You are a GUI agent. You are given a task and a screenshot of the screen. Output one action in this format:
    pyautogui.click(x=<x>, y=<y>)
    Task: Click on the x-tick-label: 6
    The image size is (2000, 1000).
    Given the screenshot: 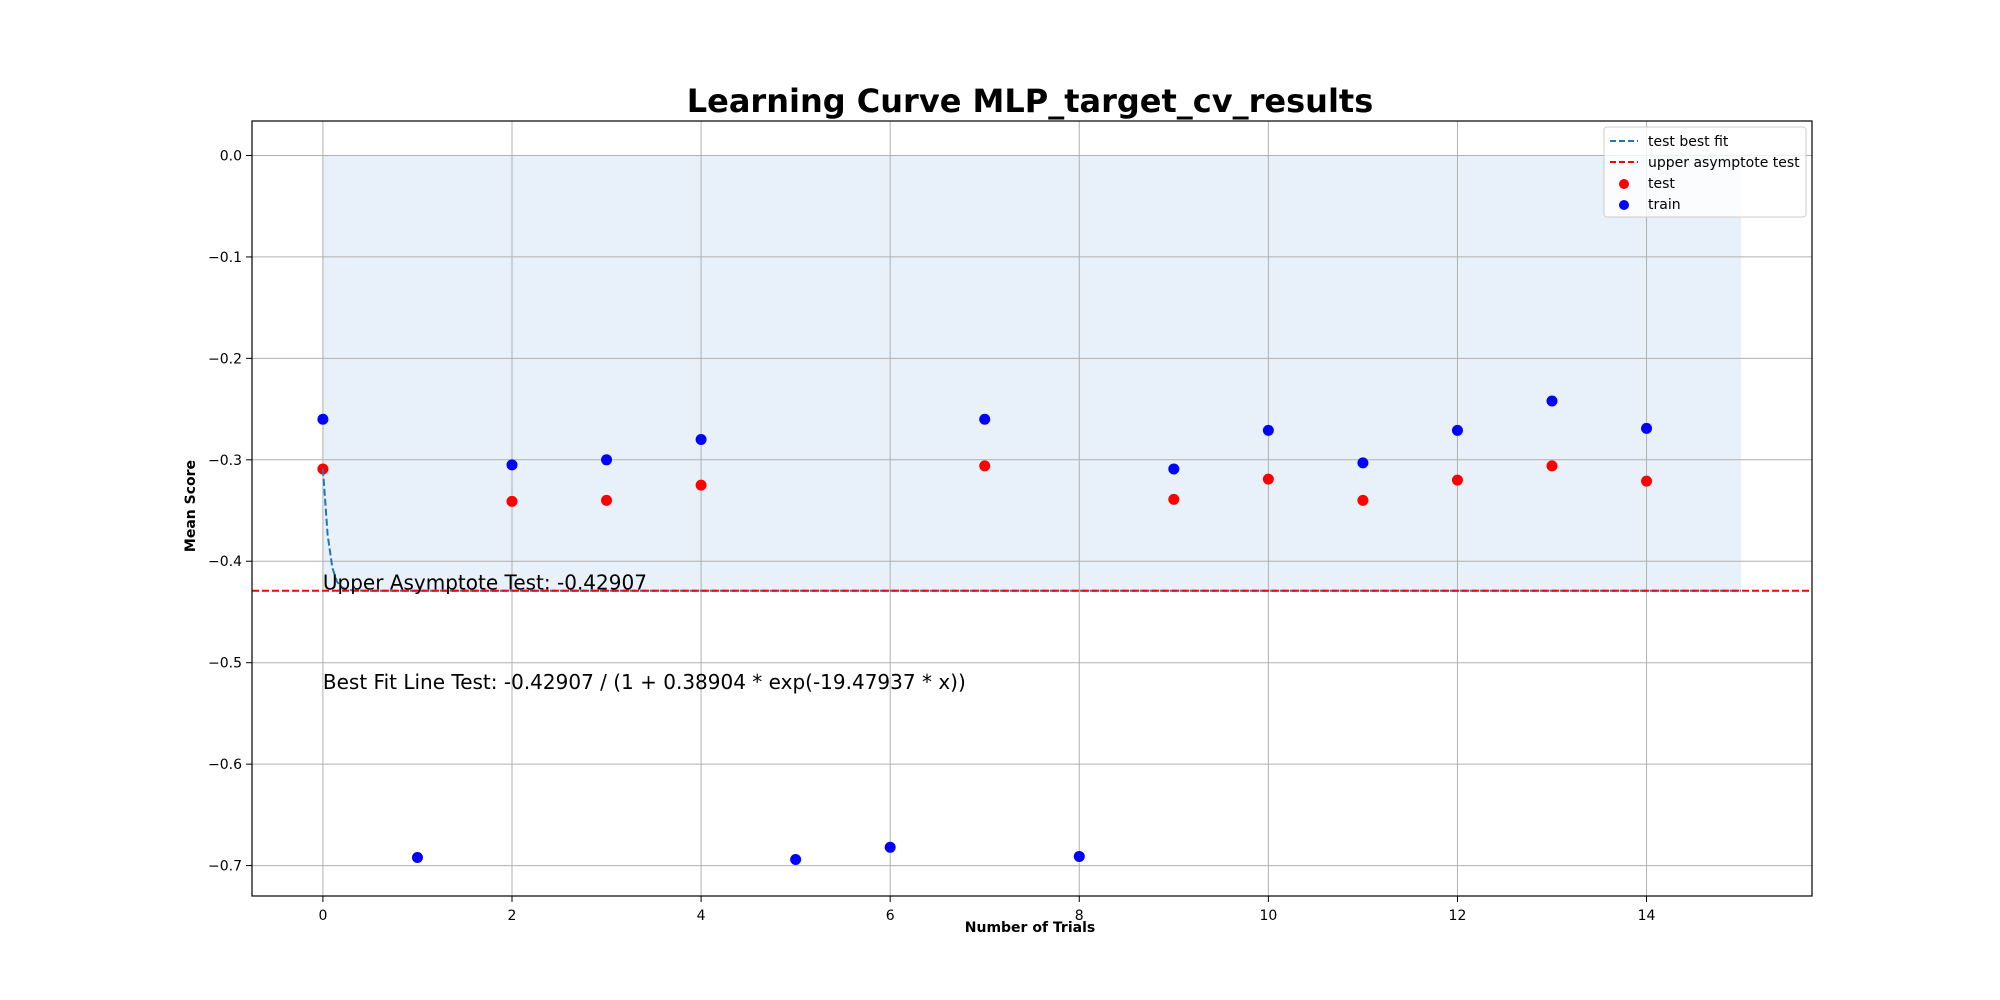 What is the action you would take?
    pyautogui.click(x=890, y=916)
    